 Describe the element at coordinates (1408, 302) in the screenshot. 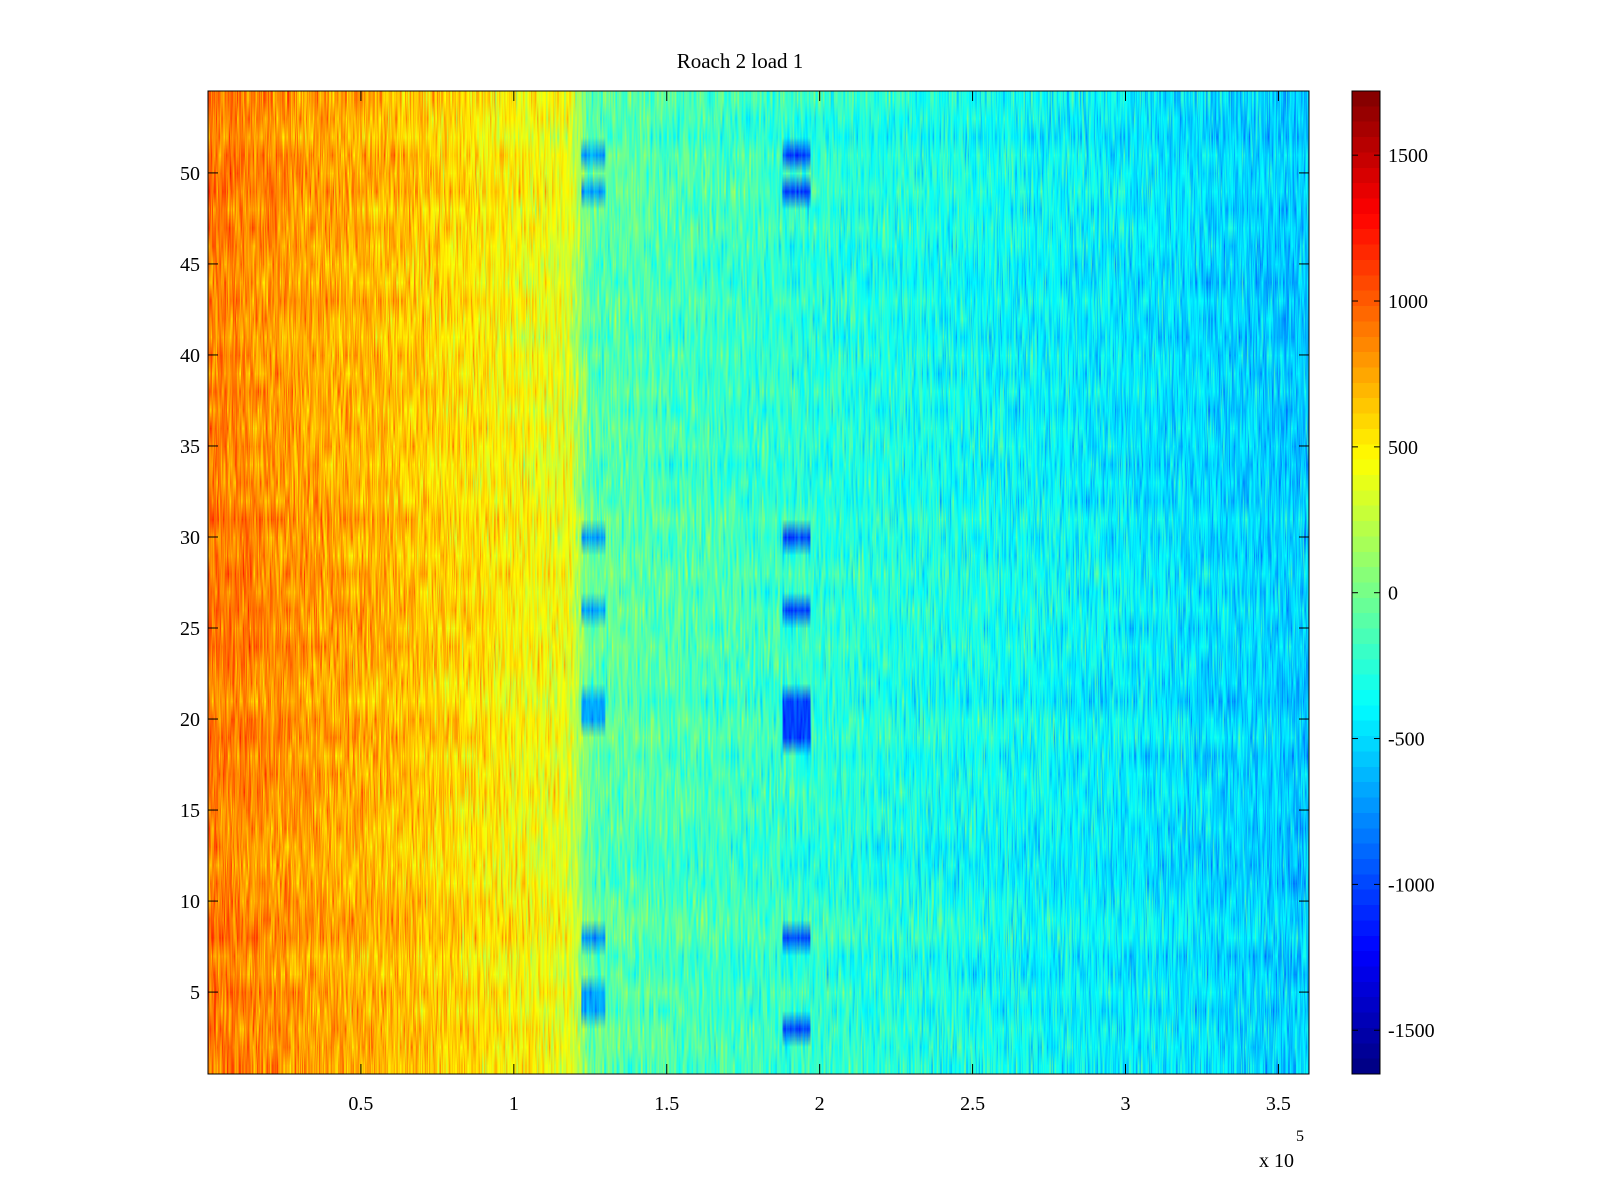

I see `colorbar-tick-label: 1000` at that location.